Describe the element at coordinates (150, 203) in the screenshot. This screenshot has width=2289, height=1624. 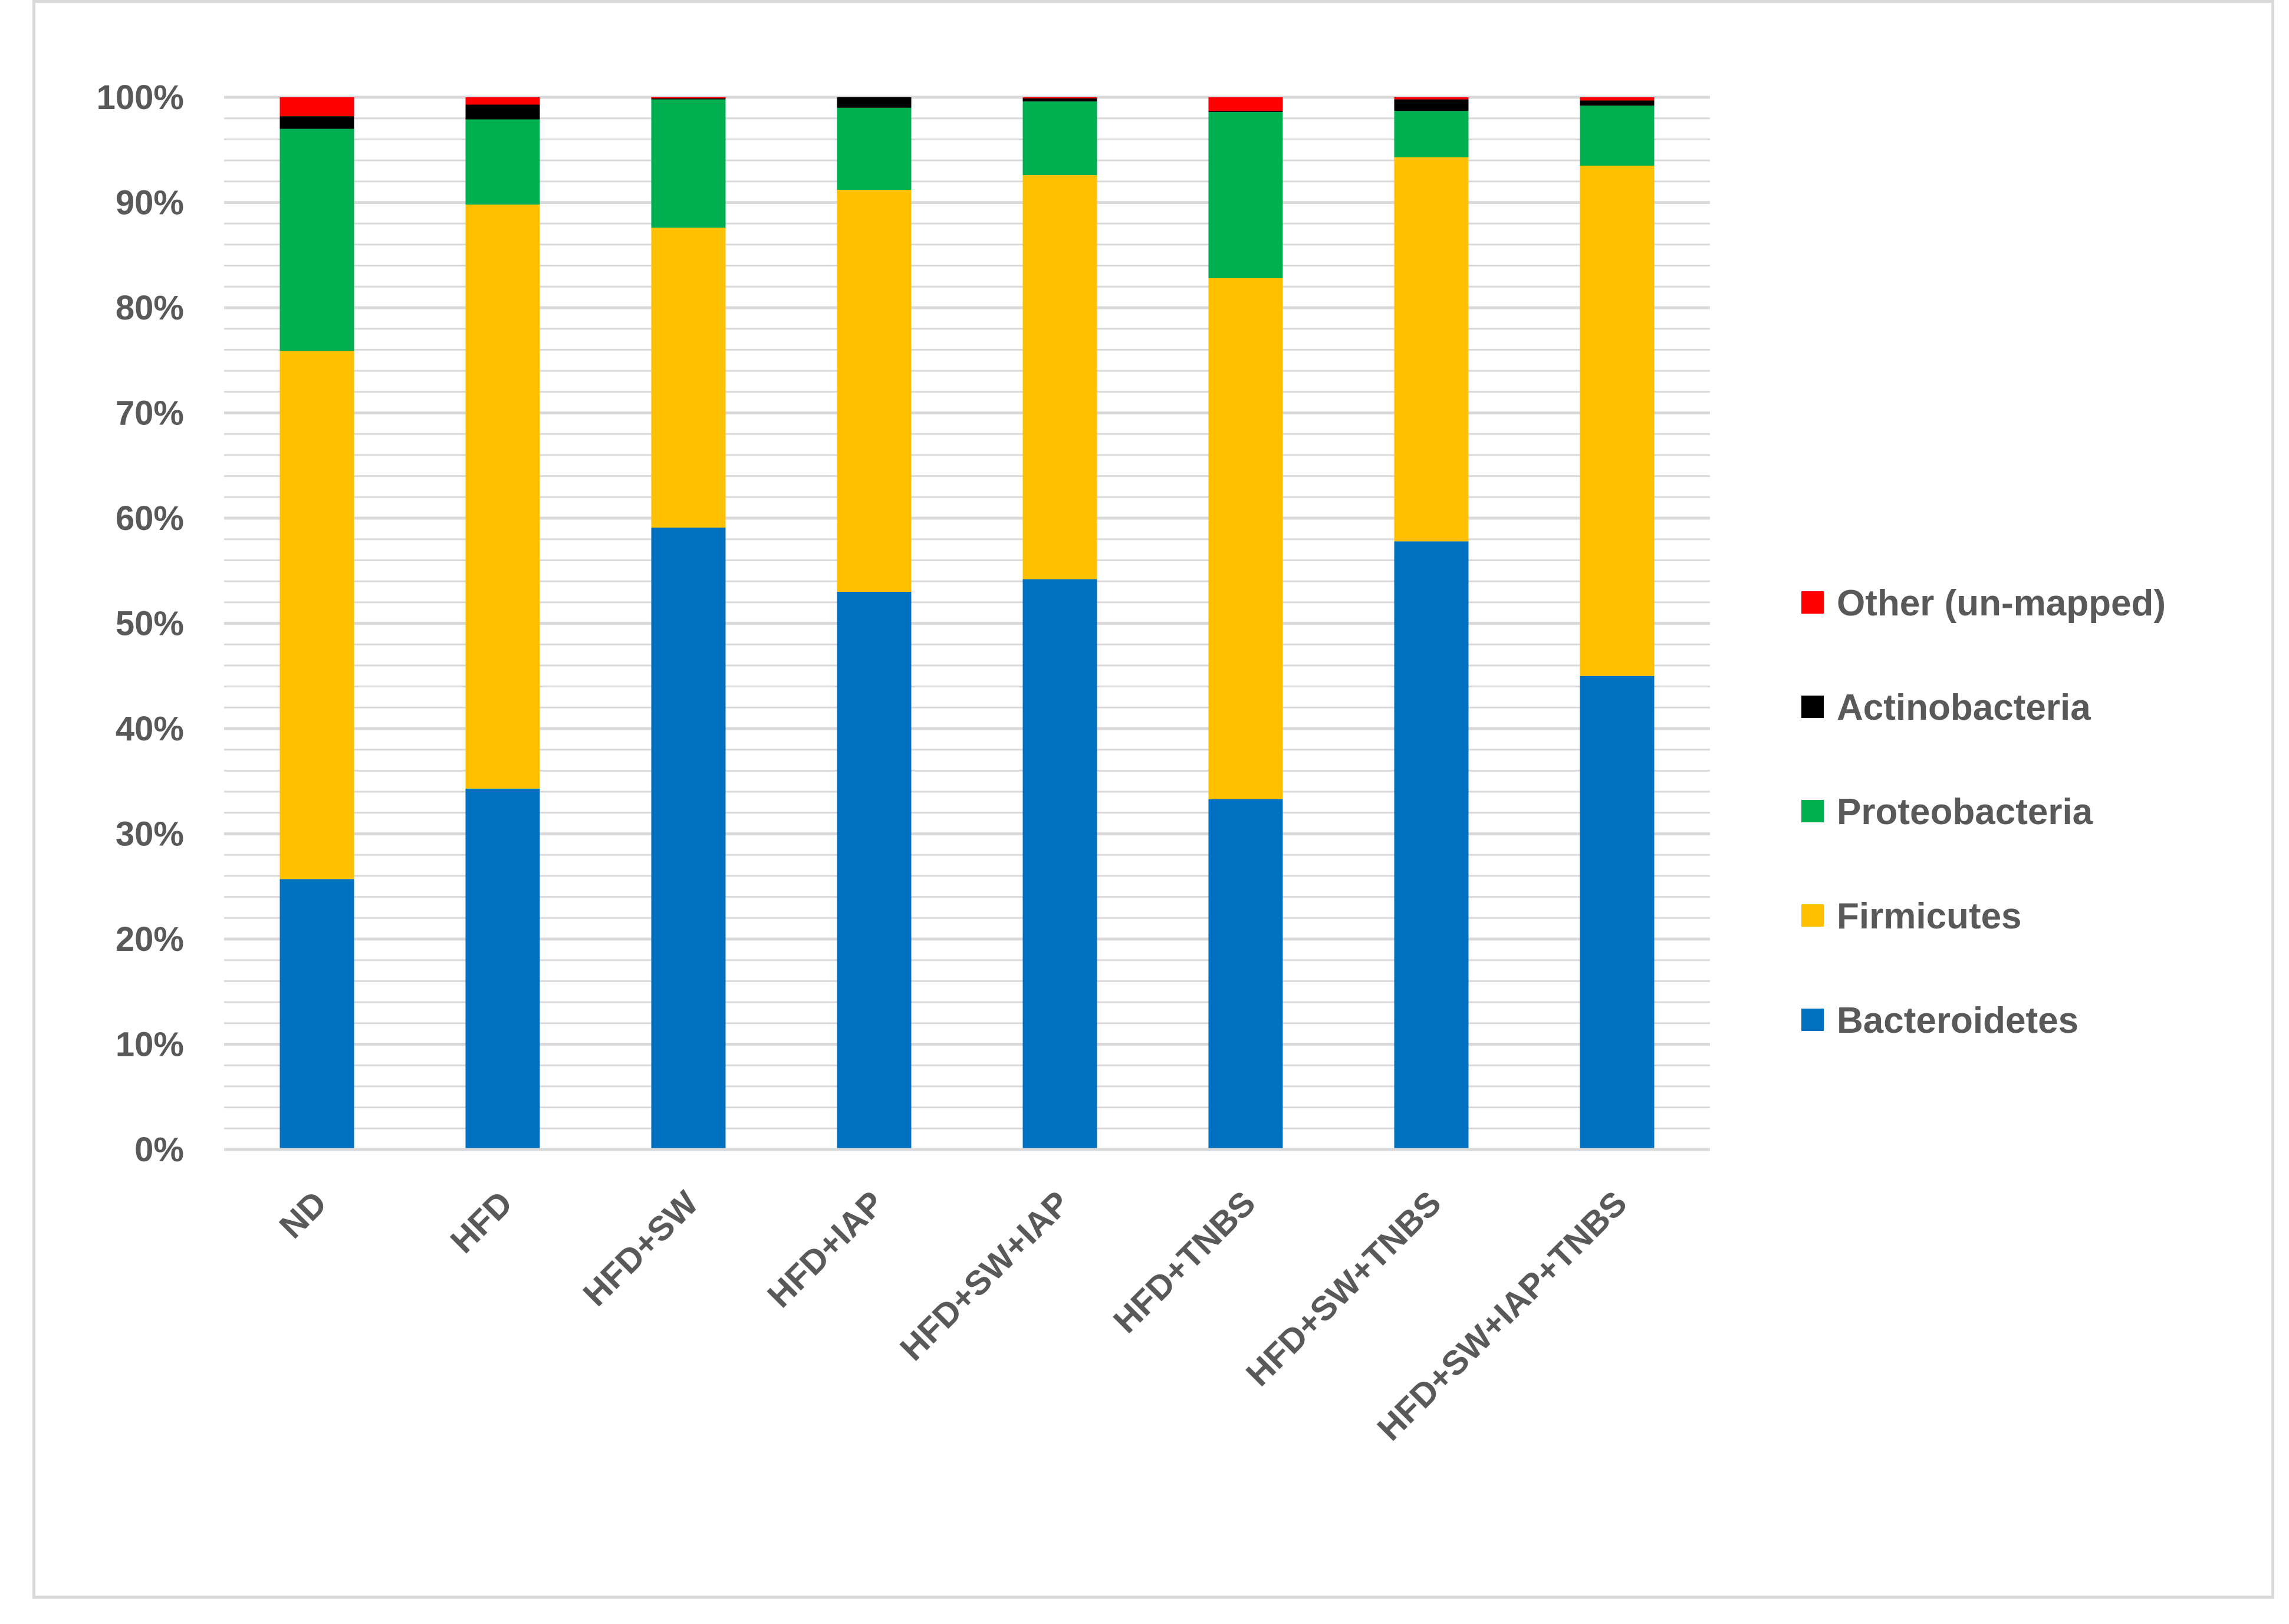
I see `y-tick-label: 90%` at that location.